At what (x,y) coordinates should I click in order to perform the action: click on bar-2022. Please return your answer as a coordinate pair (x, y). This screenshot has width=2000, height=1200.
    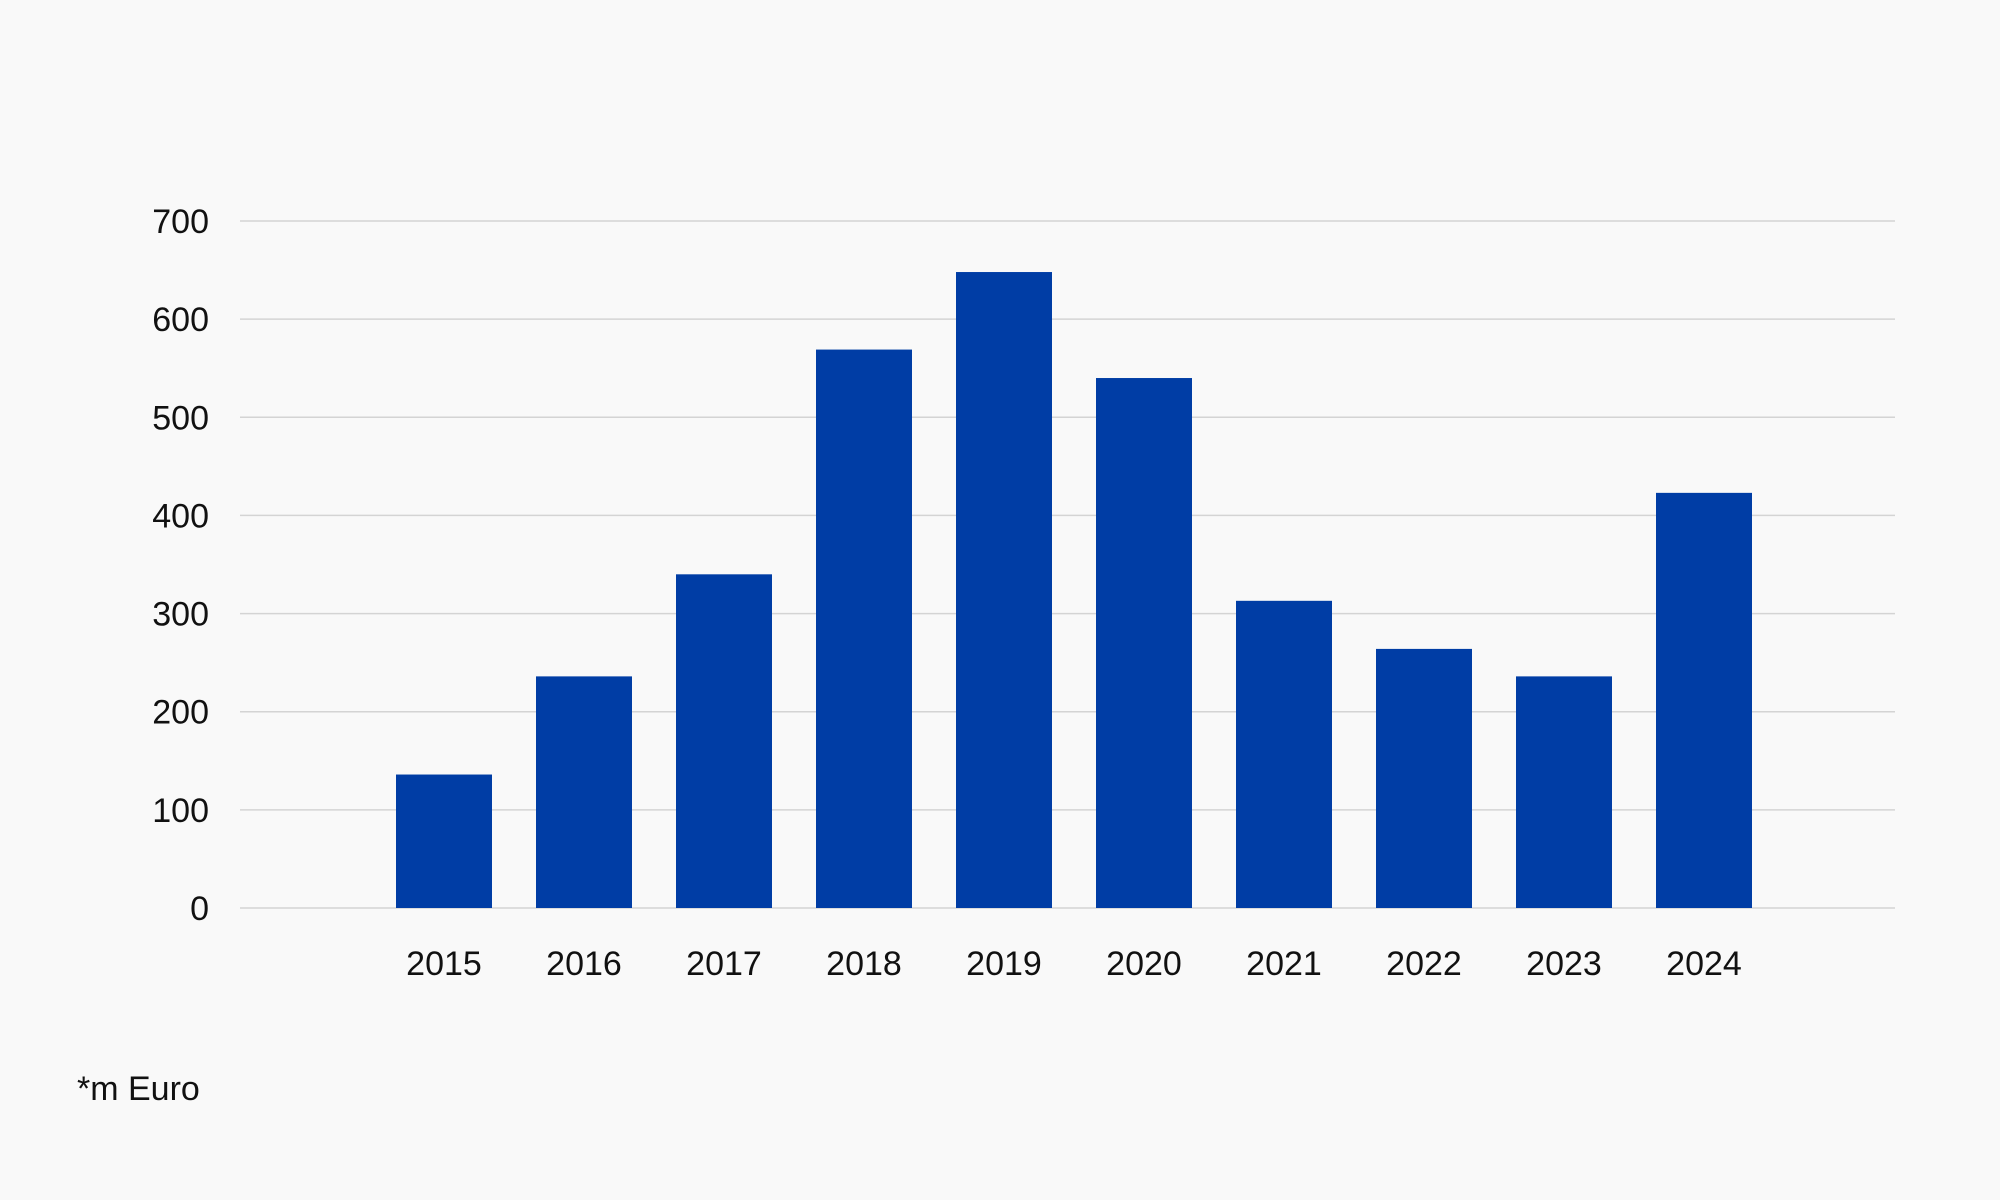
    Looking at the image, I should click on (1424, 778).